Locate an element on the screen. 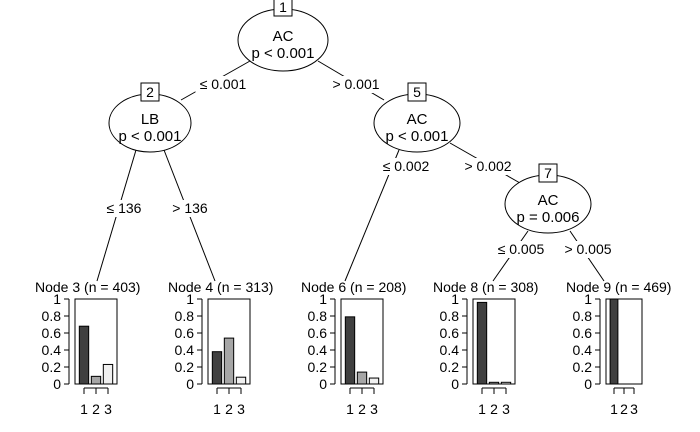 The width and height of the screenshot is (700, 432). edge-label: ≤ 0.002 is located at coordinates (406, 166).